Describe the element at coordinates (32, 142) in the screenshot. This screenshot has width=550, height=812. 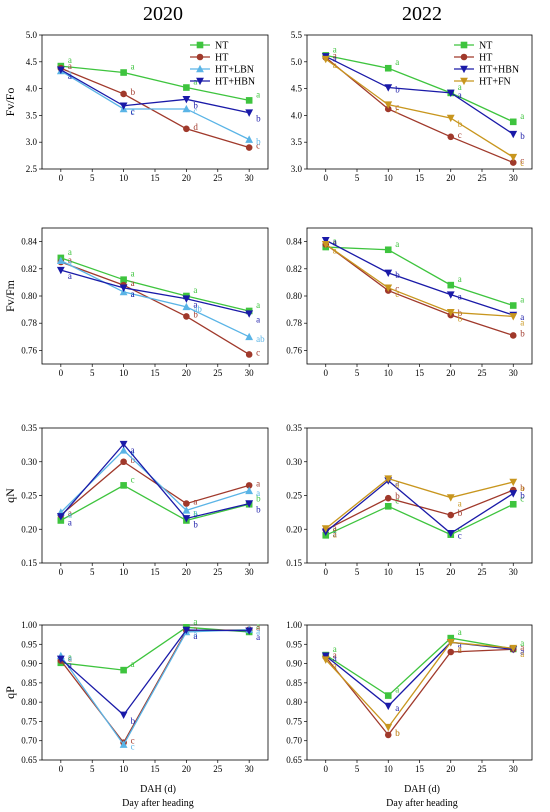
I see `y-tick-label: 3.0` at that location.